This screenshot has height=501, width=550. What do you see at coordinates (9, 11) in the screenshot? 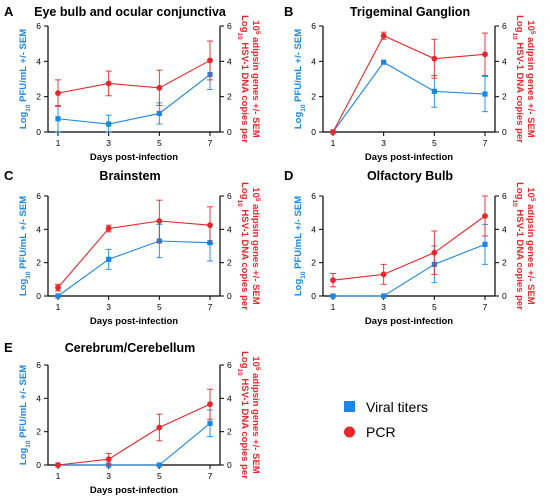
I see `panel-letter: A` at bounding box center [9, 11].